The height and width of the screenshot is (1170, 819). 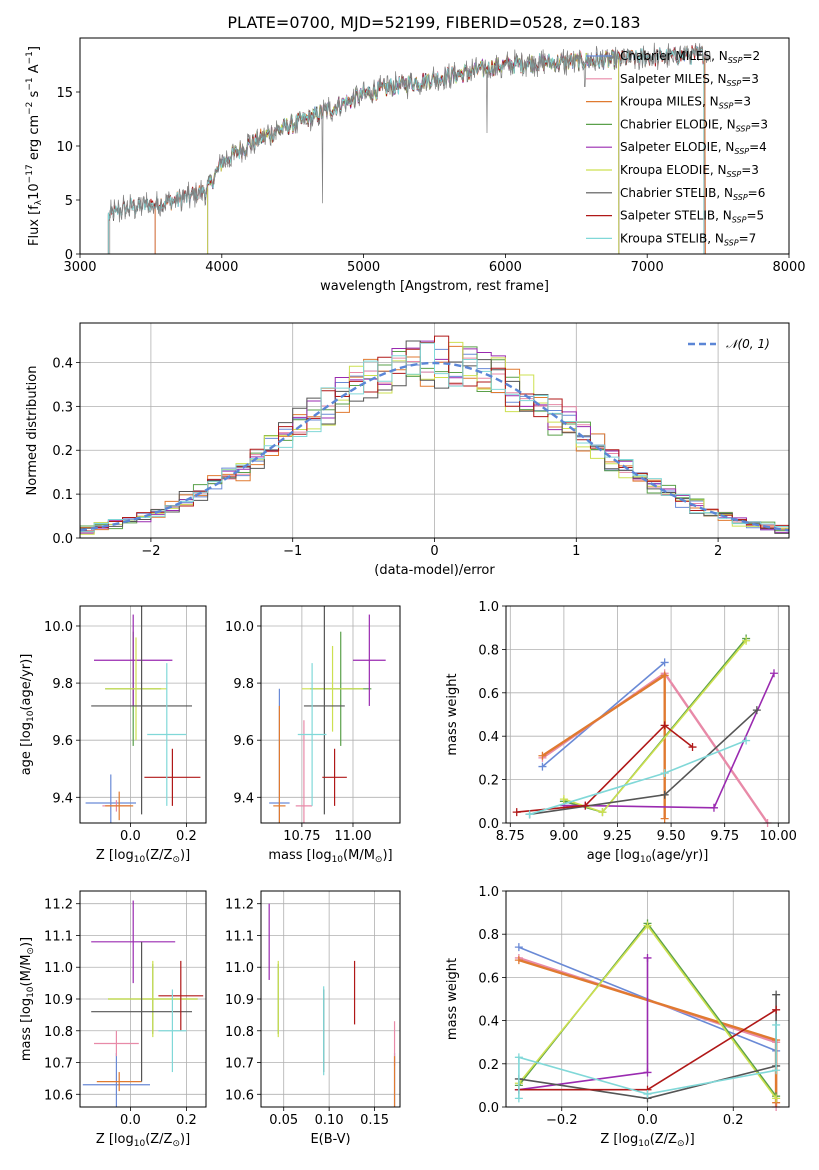 I want to click on y-tick-label: 11.2, so click(x=58, y=905).